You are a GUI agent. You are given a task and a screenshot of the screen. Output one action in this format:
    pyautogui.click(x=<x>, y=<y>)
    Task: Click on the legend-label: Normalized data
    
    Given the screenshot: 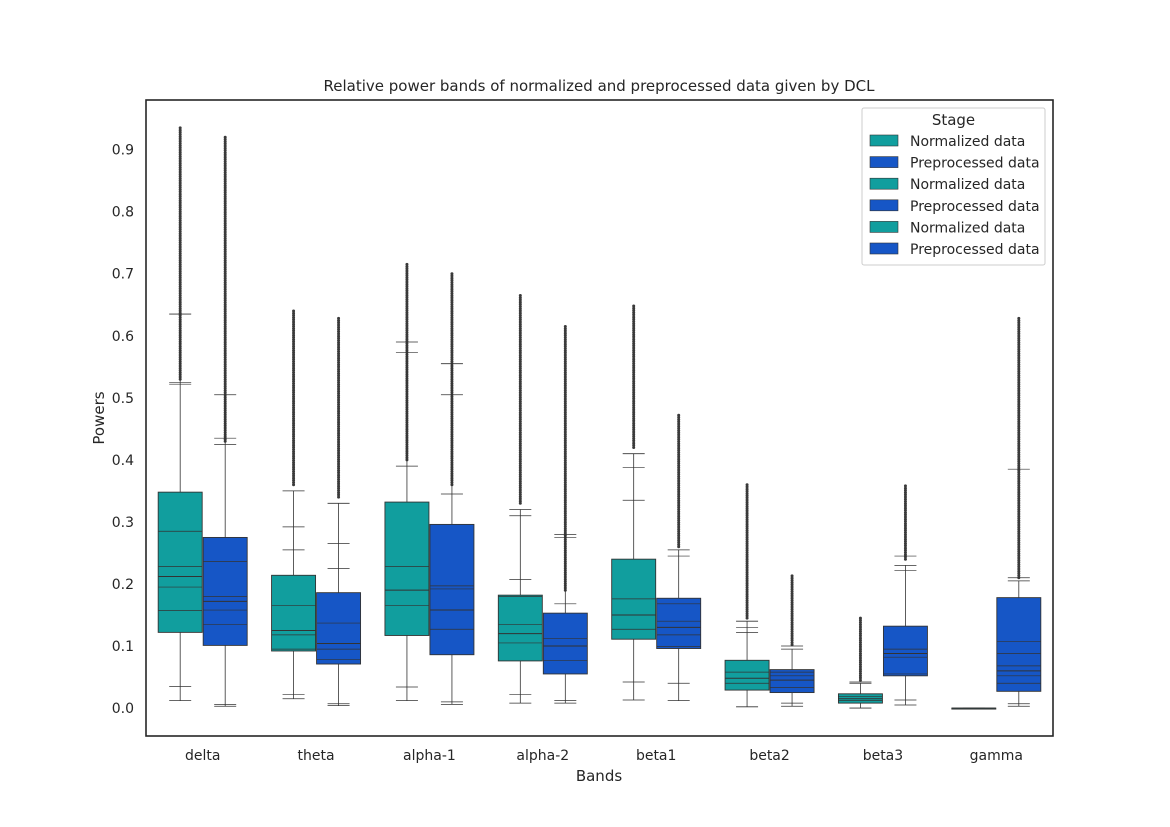 What is the action you would take?
    pyautogui.click(x=967, y=185)
    